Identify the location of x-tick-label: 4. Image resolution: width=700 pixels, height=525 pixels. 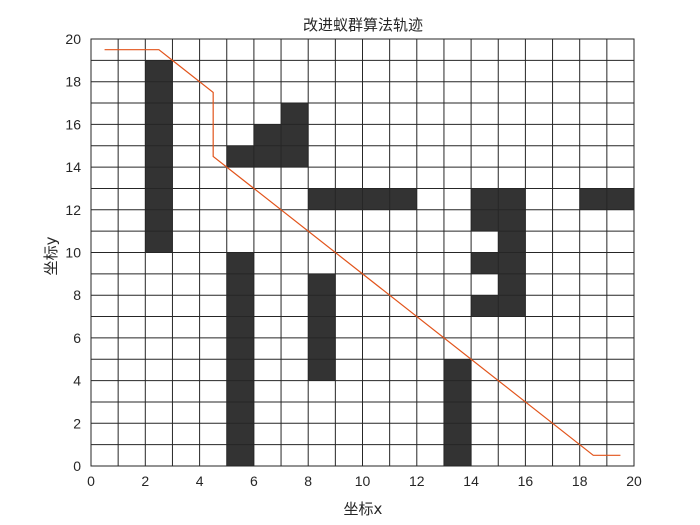
(200, 481).